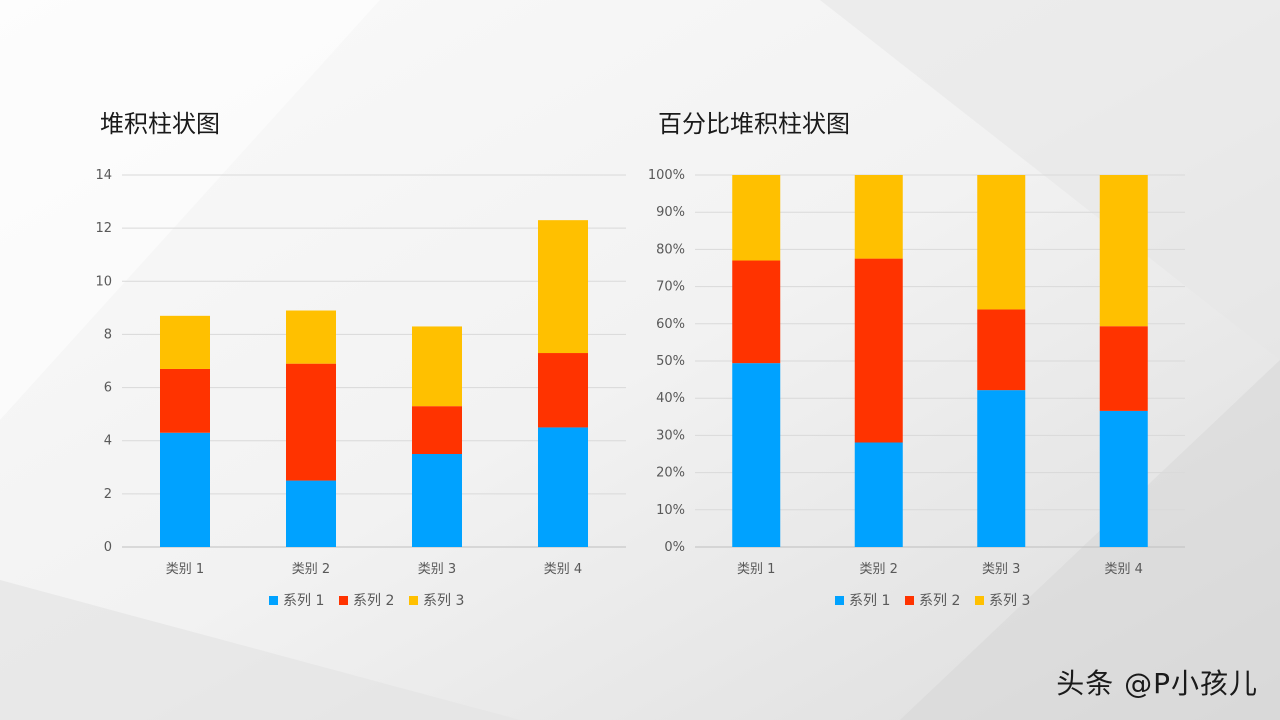 The height and width of the screenshot is (720, 1280). I want to click on percent-y-tick-label: 100%, so click(666, 175).